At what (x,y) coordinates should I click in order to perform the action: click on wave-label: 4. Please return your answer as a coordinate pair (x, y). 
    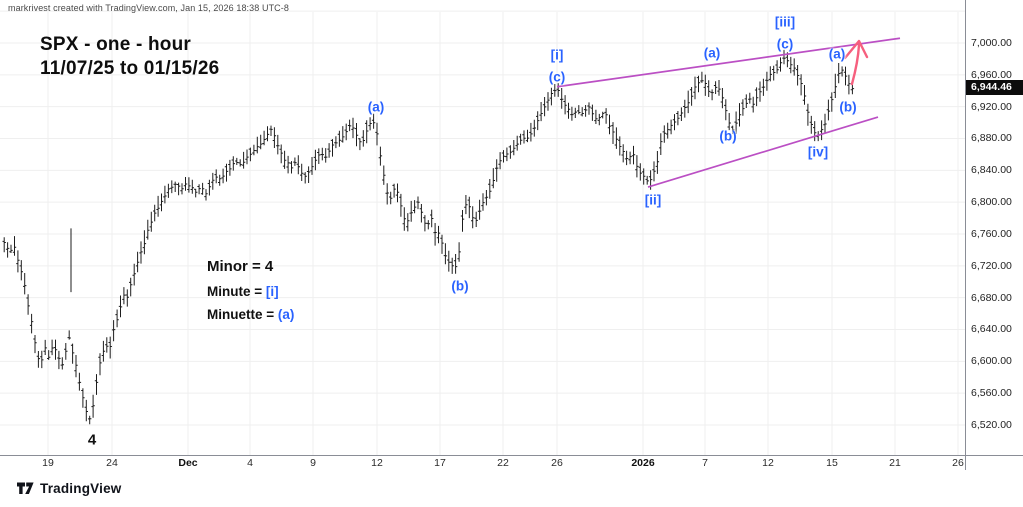
    Looking at the image, I should click on (92, 440).